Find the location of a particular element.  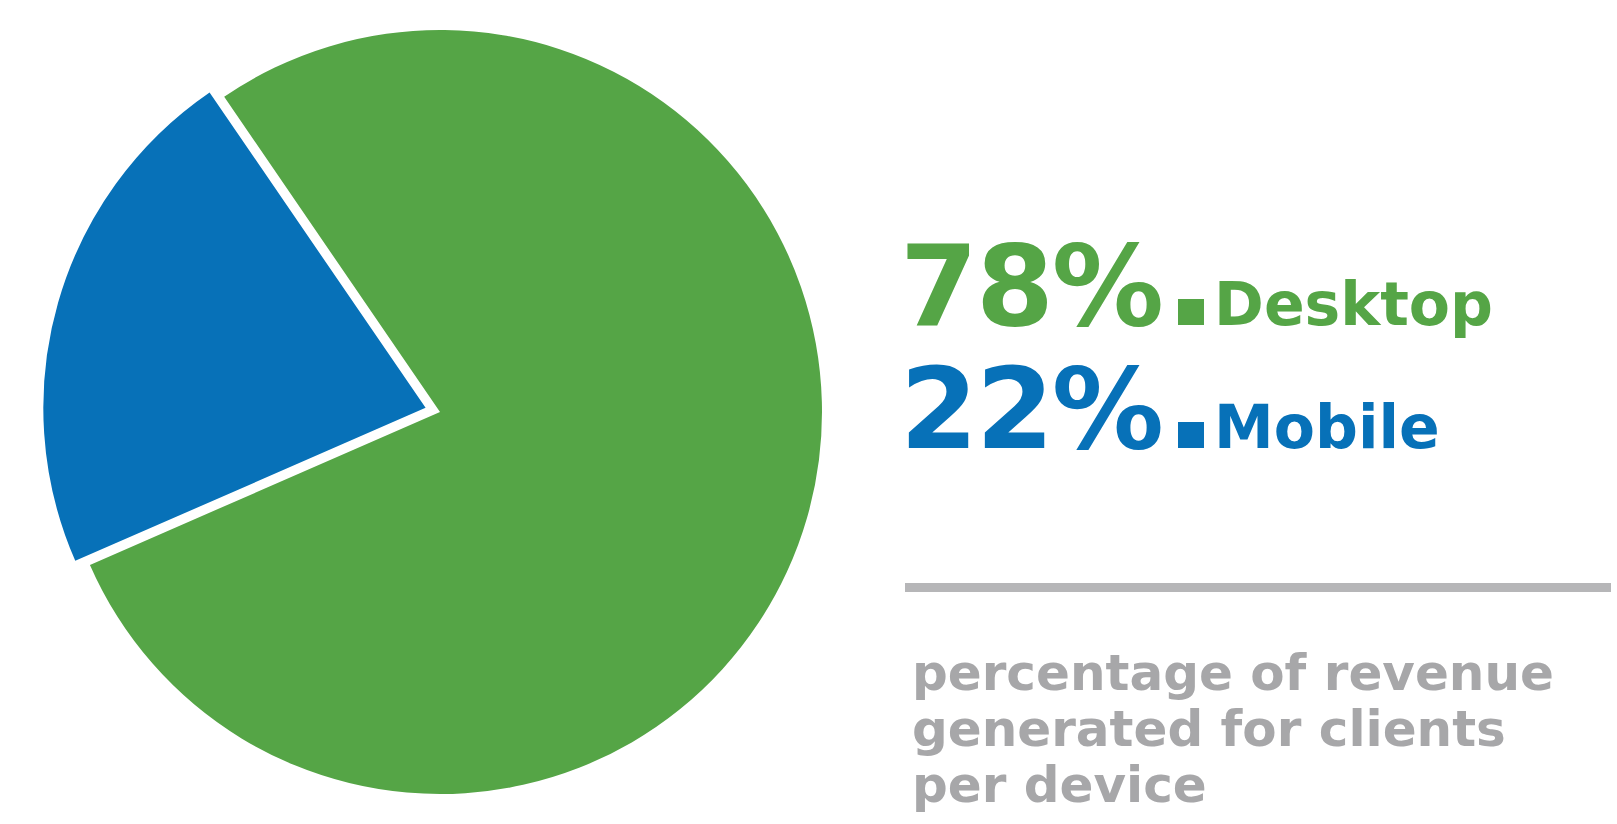

text: percentage of revenue generated for clients per device is located at coordinates (1233, 729).